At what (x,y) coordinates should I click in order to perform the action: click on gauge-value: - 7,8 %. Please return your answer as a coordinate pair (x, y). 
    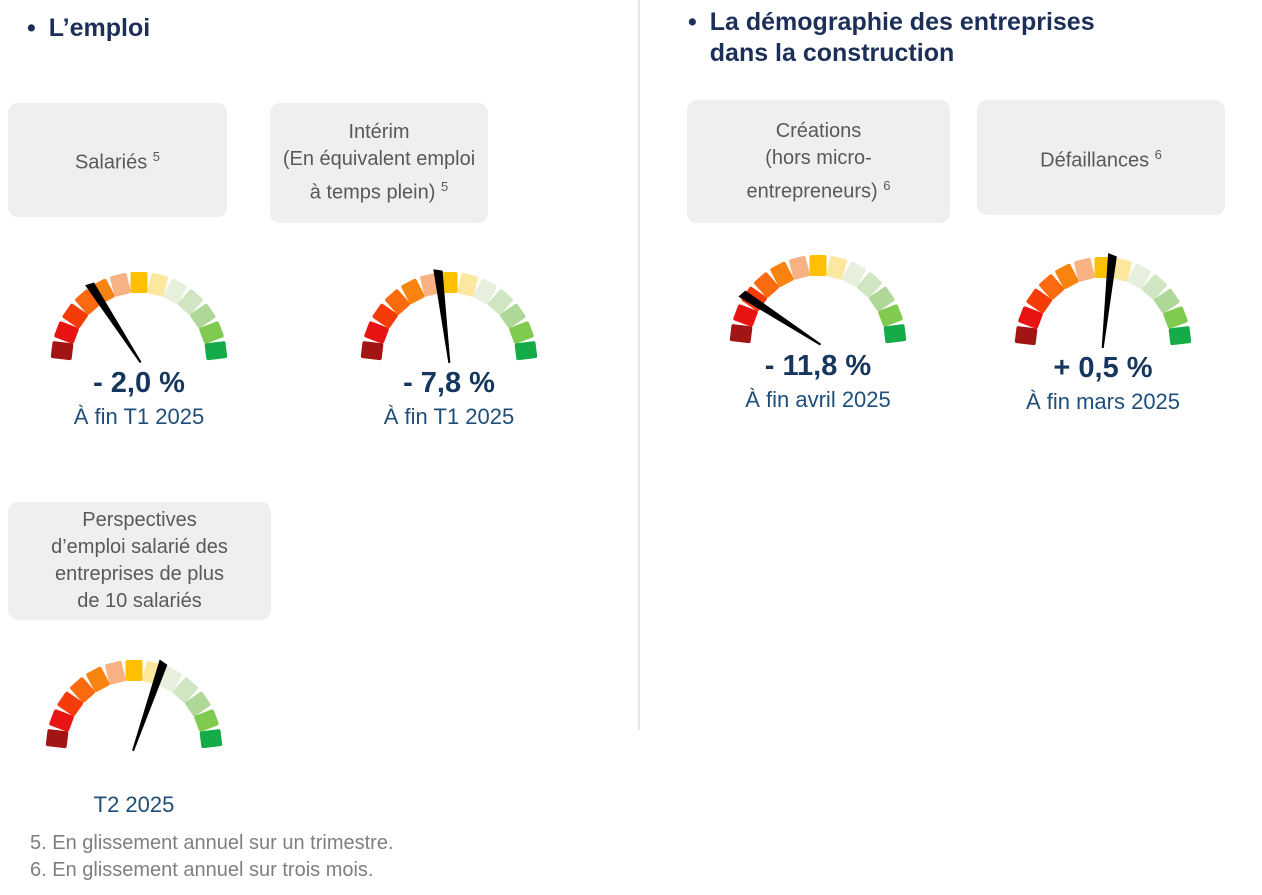
    Looking at the image, I should click on (449, 383).